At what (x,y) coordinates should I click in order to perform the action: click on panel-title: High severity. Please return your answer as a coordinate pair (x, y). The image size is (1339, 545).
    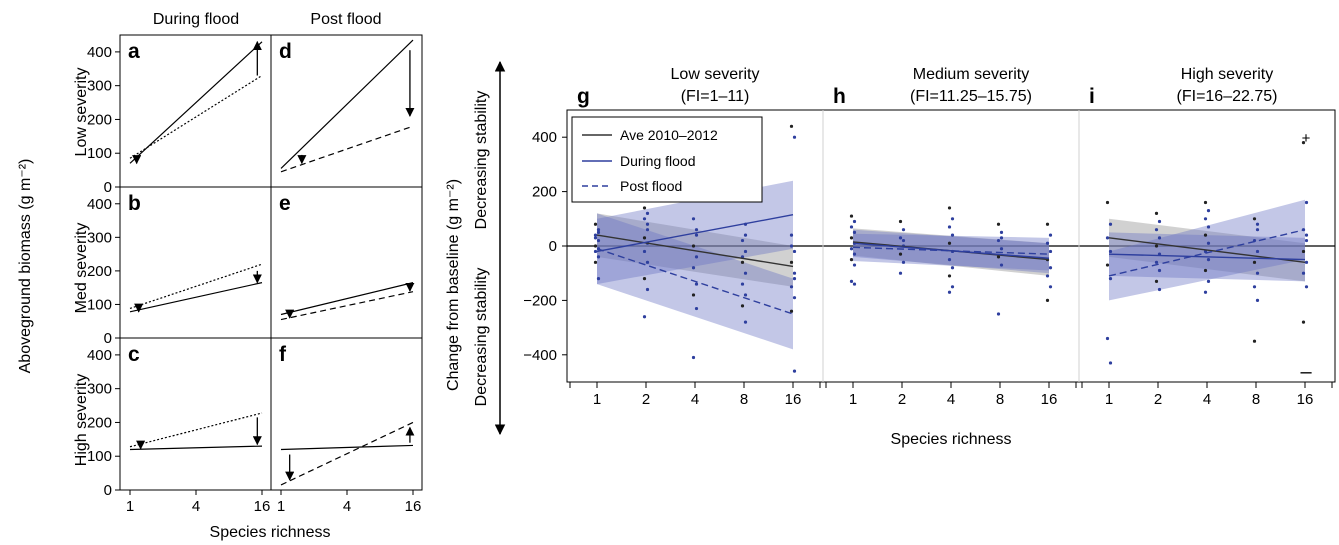
    Looking at the image, I should click on (1227, 74).